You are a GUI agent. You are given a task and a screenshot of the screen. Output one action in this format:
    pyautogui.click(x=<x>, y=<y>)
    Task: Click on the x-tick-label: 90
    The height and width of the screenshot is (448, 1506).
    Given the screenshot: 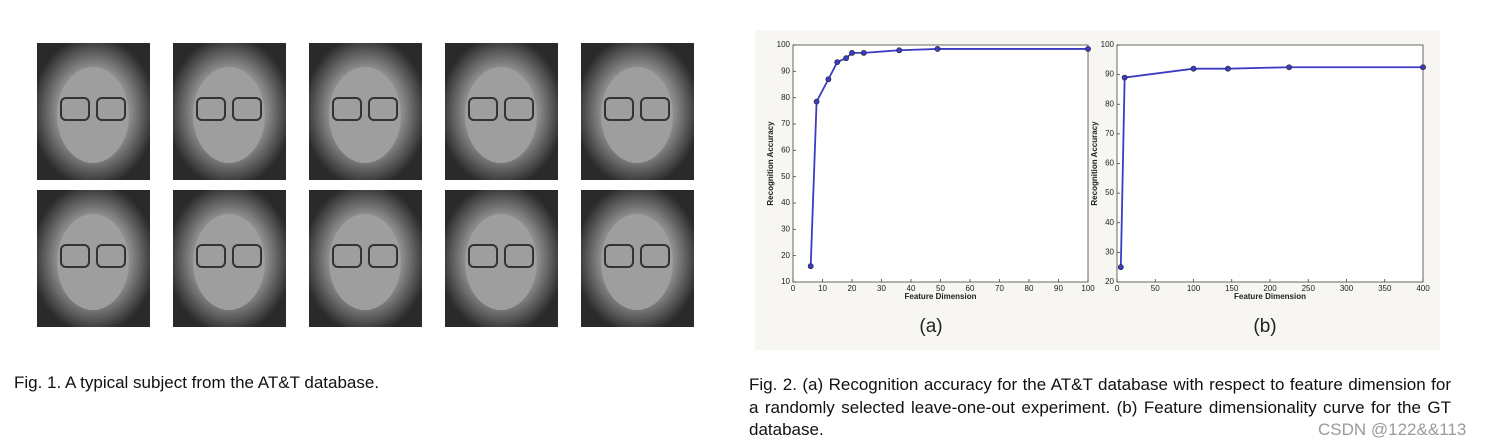 What is the action you would take?
    pyautogui.click(x=1058, y=288)
    